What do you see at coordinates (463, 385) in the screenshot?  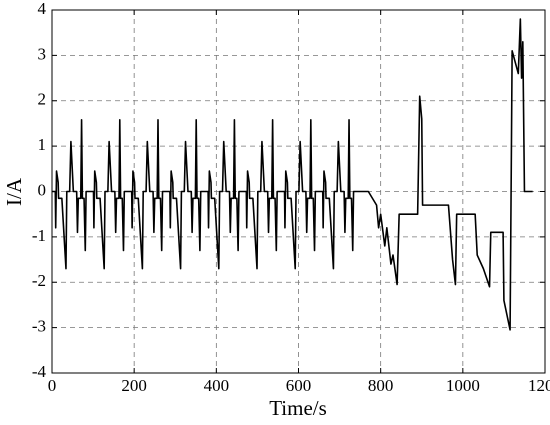 I see `x-tick-label: 1000` at bounding box center [463, 385].